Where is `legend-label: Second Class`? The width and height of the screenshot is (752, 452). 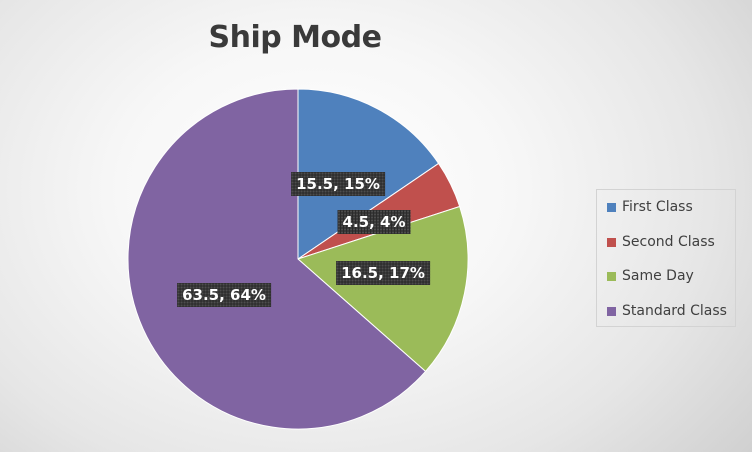 legend-label: Second Class is located at coordinates (668, 242).